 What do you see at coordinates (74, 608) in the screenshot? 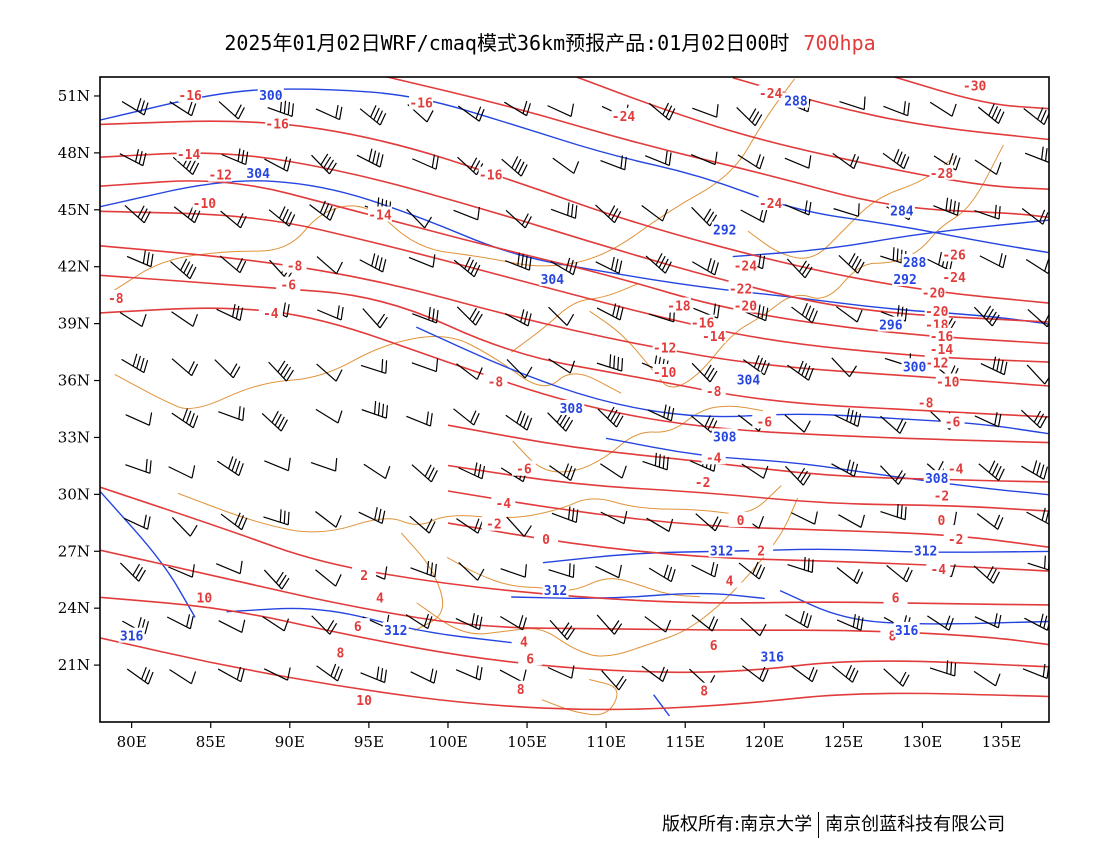
I see `lat-tick-label: 24N` at bounding box center [74, 608].